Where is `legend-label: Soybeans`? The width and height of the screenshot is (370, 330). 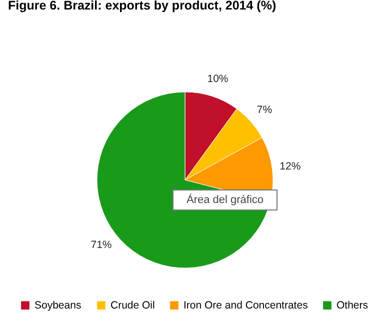
legend-label: Soybeans is located at coordinates (58, 305).